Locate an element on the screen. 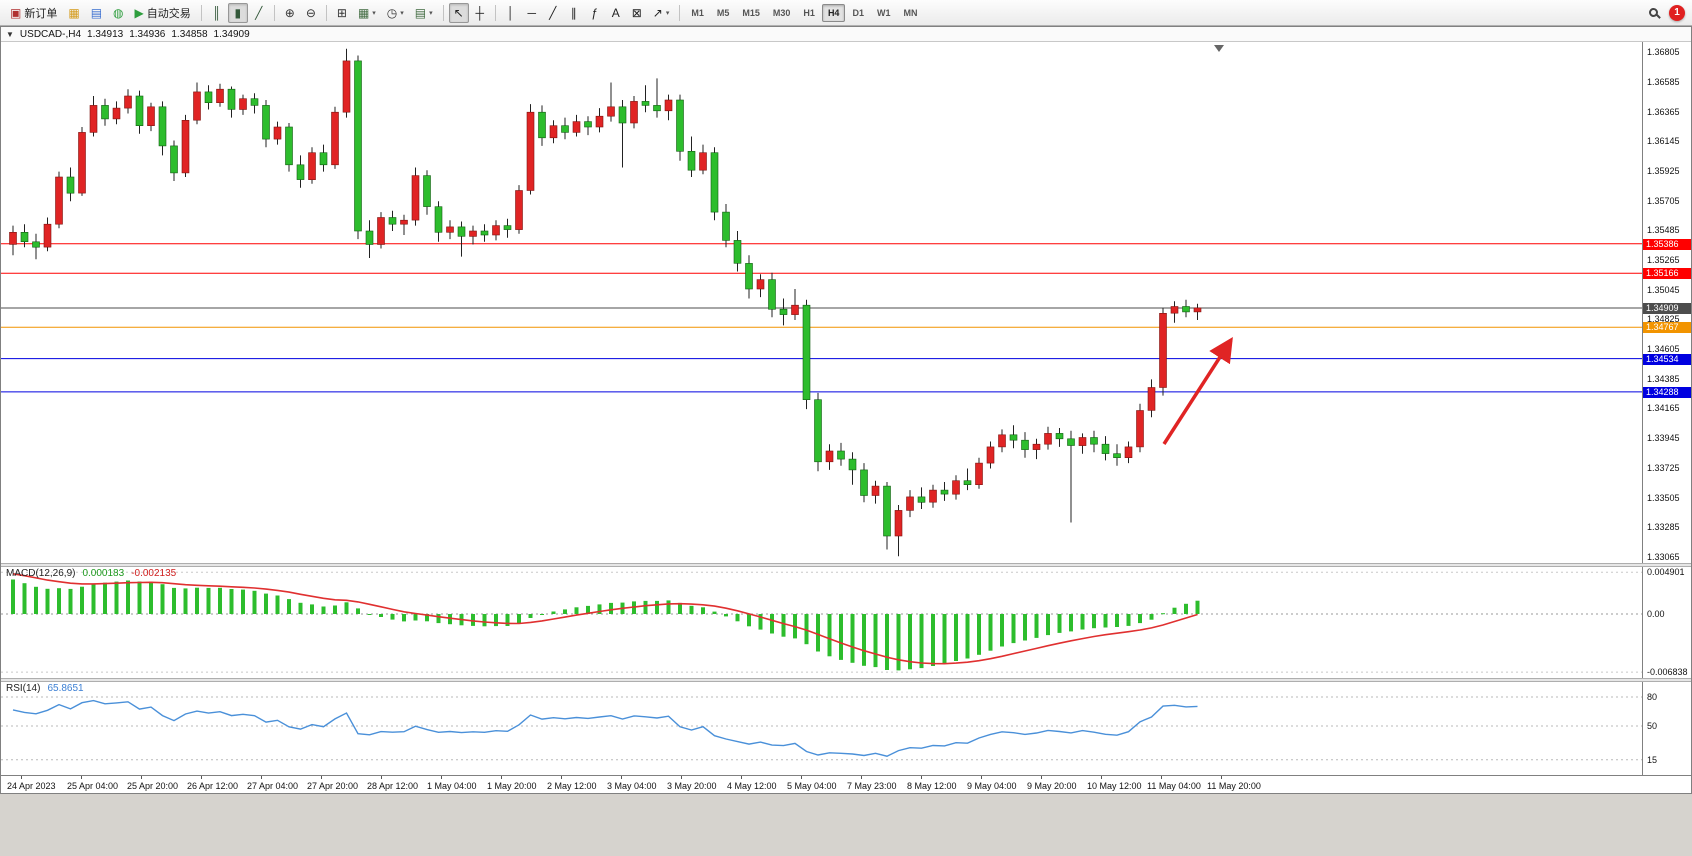 This screenshot has width=1692, height=856. time-axis-label: 1 May 04:00 is located at coordinates (452, 786).